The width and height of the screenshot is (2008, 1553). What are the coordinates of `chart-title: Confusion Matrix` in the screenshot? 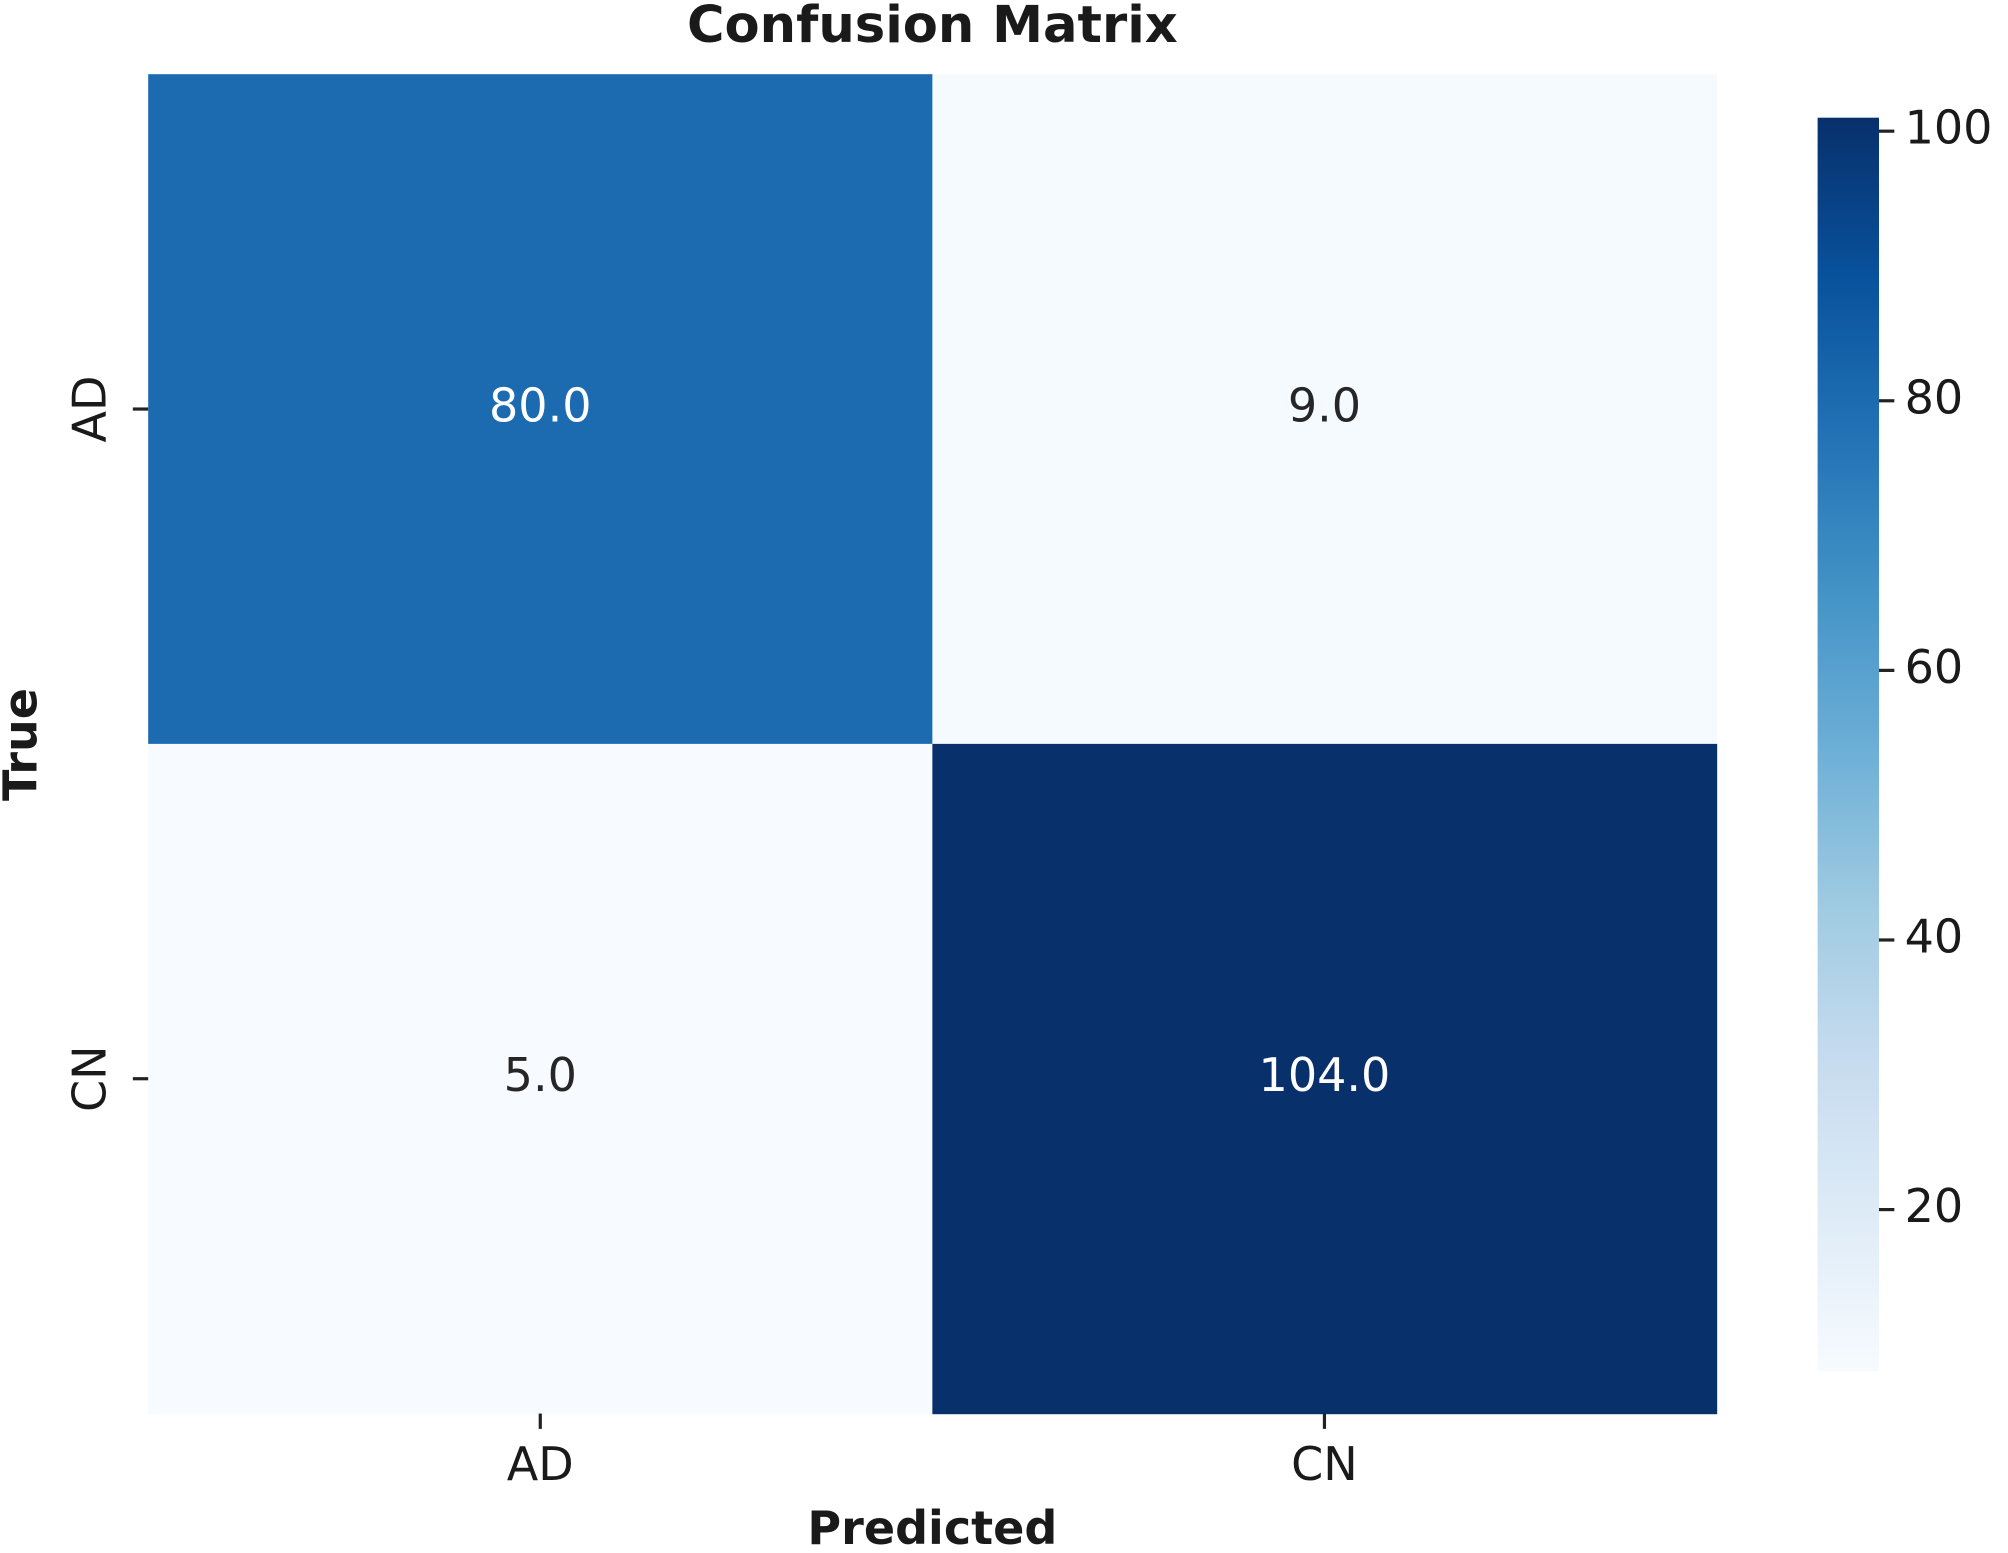 It's located at (932, 27).